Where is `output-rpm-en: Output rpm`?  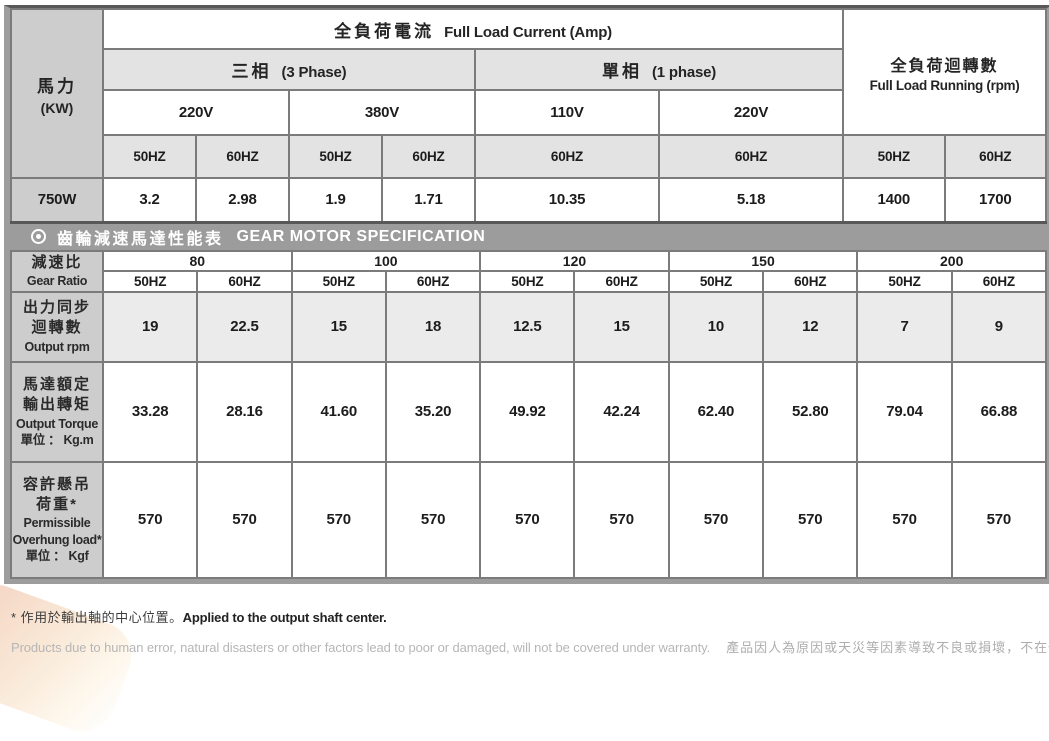 output-rpm-en: Output rpm is located at coordinates (57, 346).